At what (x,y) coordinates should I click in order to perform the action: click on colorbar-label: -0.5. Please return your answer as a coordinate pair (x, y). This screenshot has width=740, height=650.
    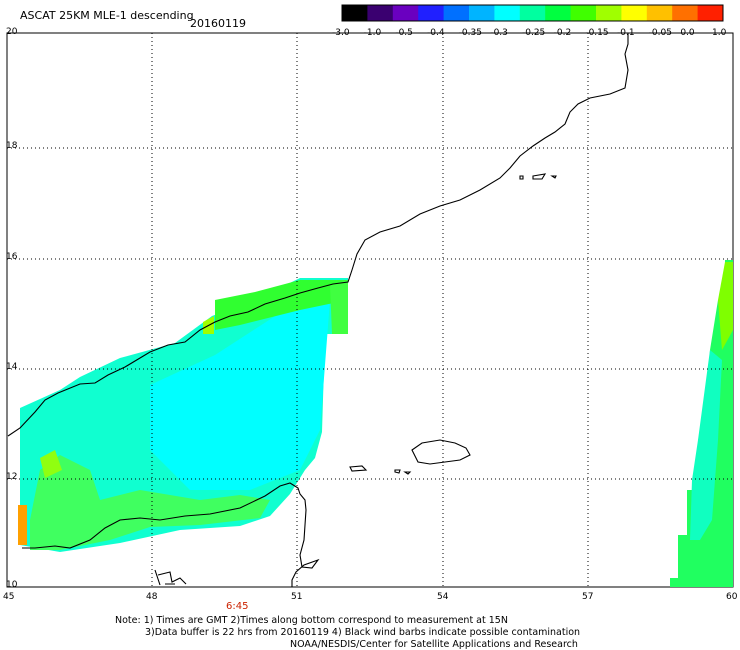
    Looking at the image, I should click on (404, 33).